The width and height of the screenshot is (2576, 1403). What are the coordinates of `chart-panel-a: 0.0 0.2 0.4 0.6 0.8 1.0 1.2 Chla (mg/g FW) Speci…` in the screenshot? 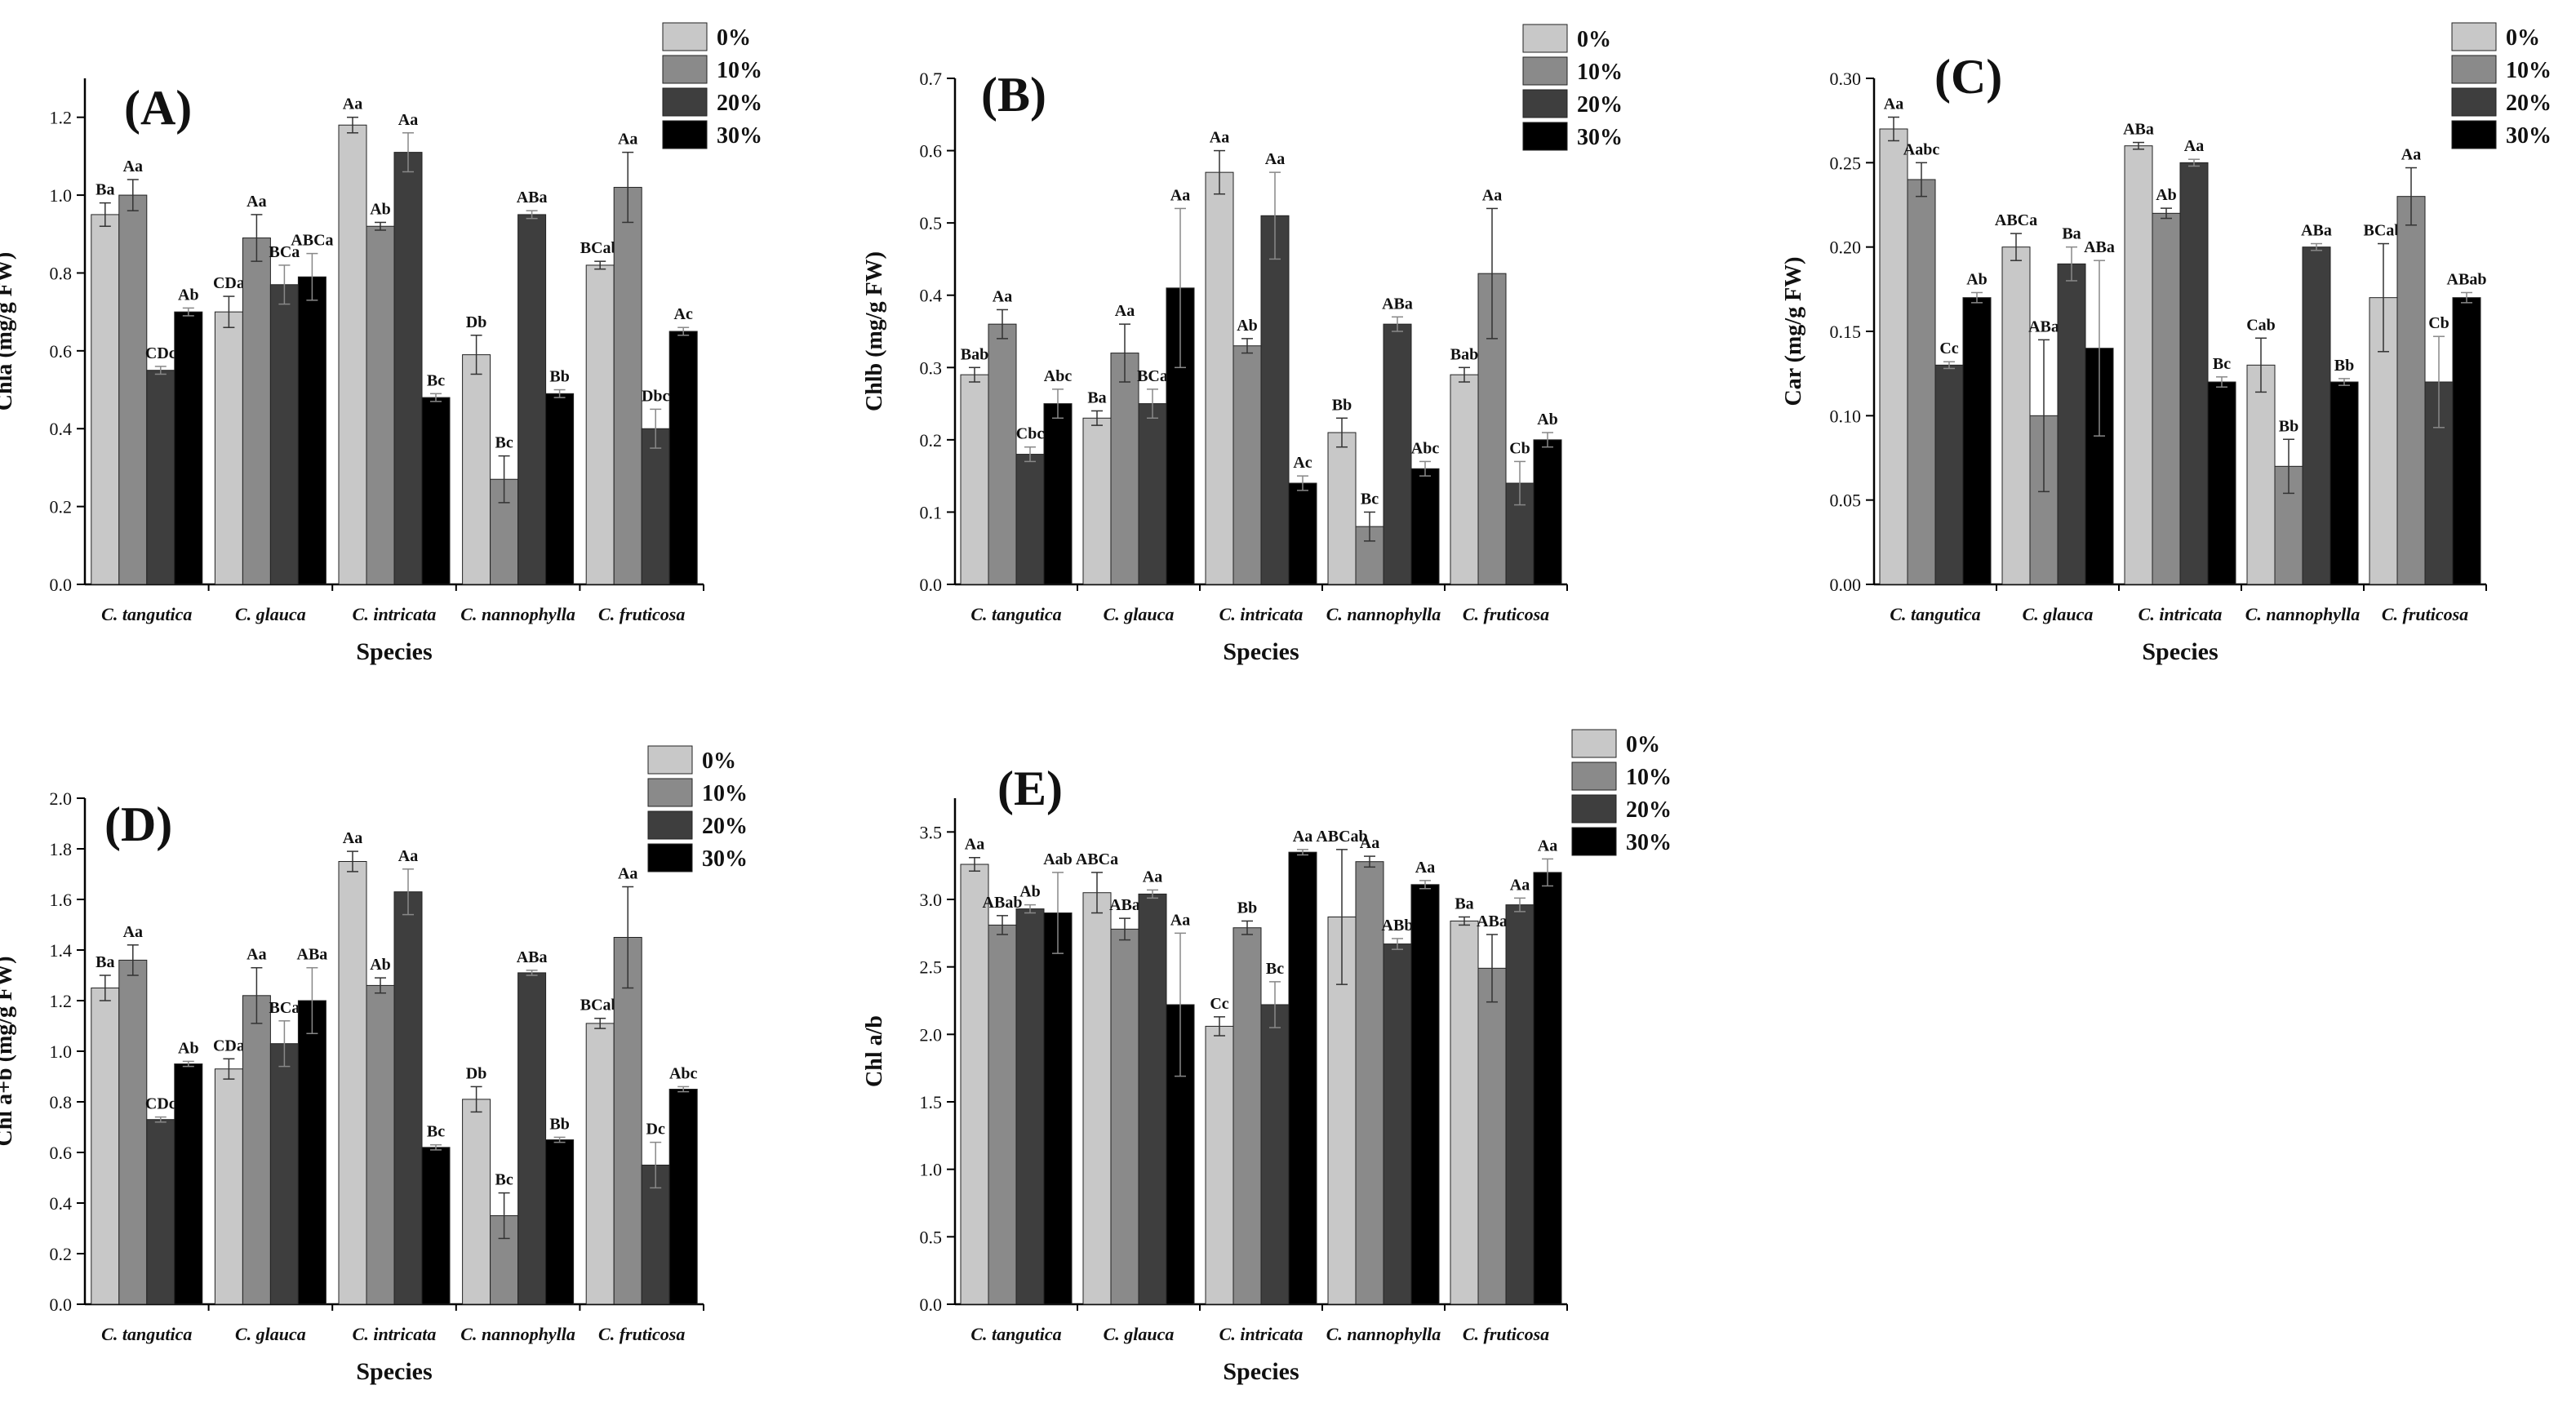 It's located at (386, 342).